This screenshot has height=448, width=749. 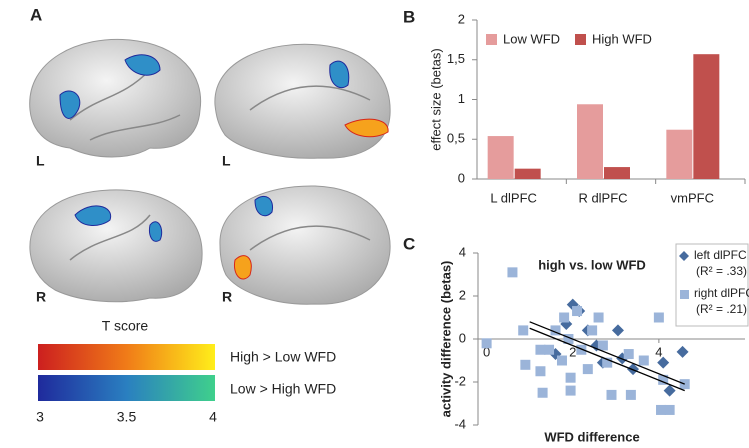 I want to click on legend-label: Low WFD, so click(x=531, y=38).